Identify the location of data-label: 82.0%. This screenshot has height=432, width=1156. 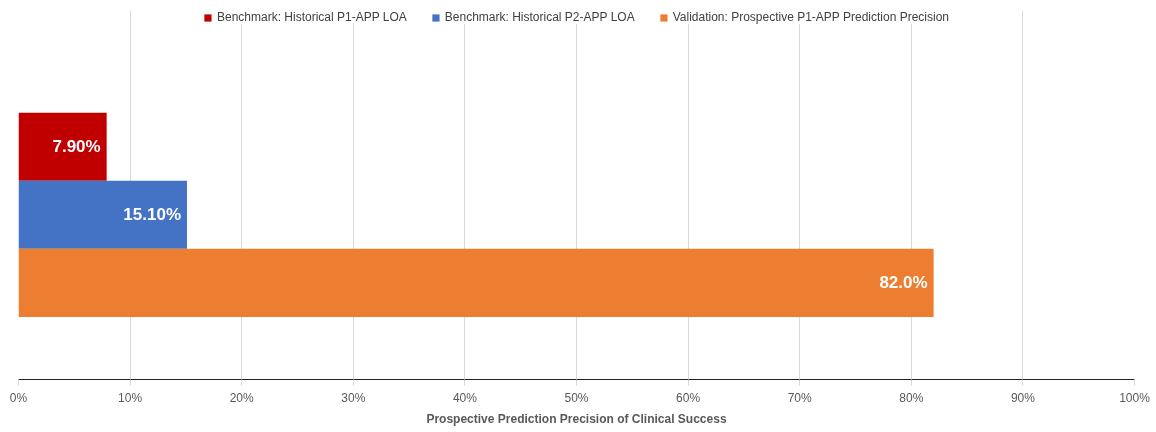
(903, 283).